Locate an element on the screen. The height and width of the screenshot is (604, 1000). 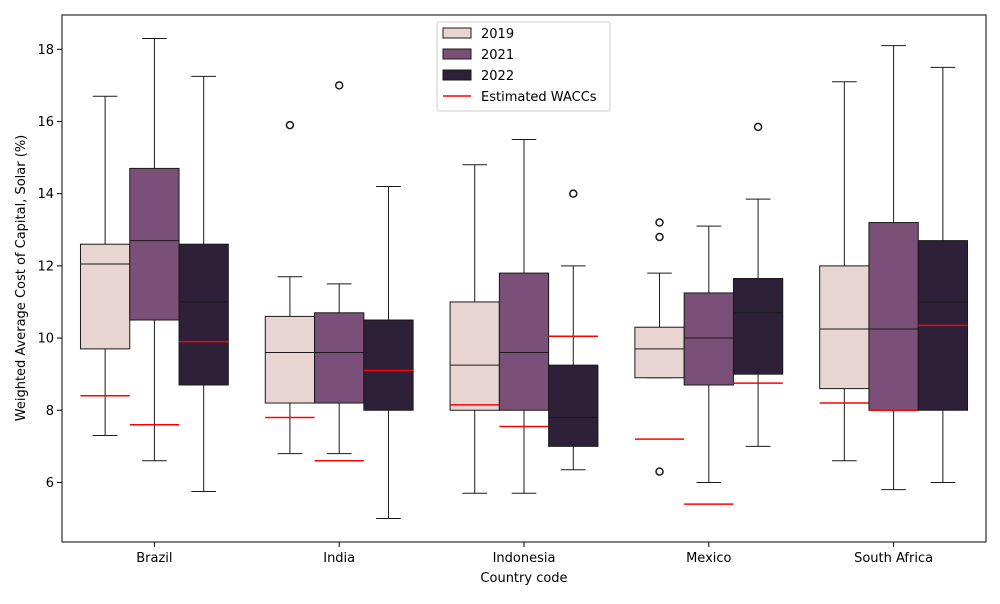
y-tick-label: 14 is located at coordinates (45, 194).